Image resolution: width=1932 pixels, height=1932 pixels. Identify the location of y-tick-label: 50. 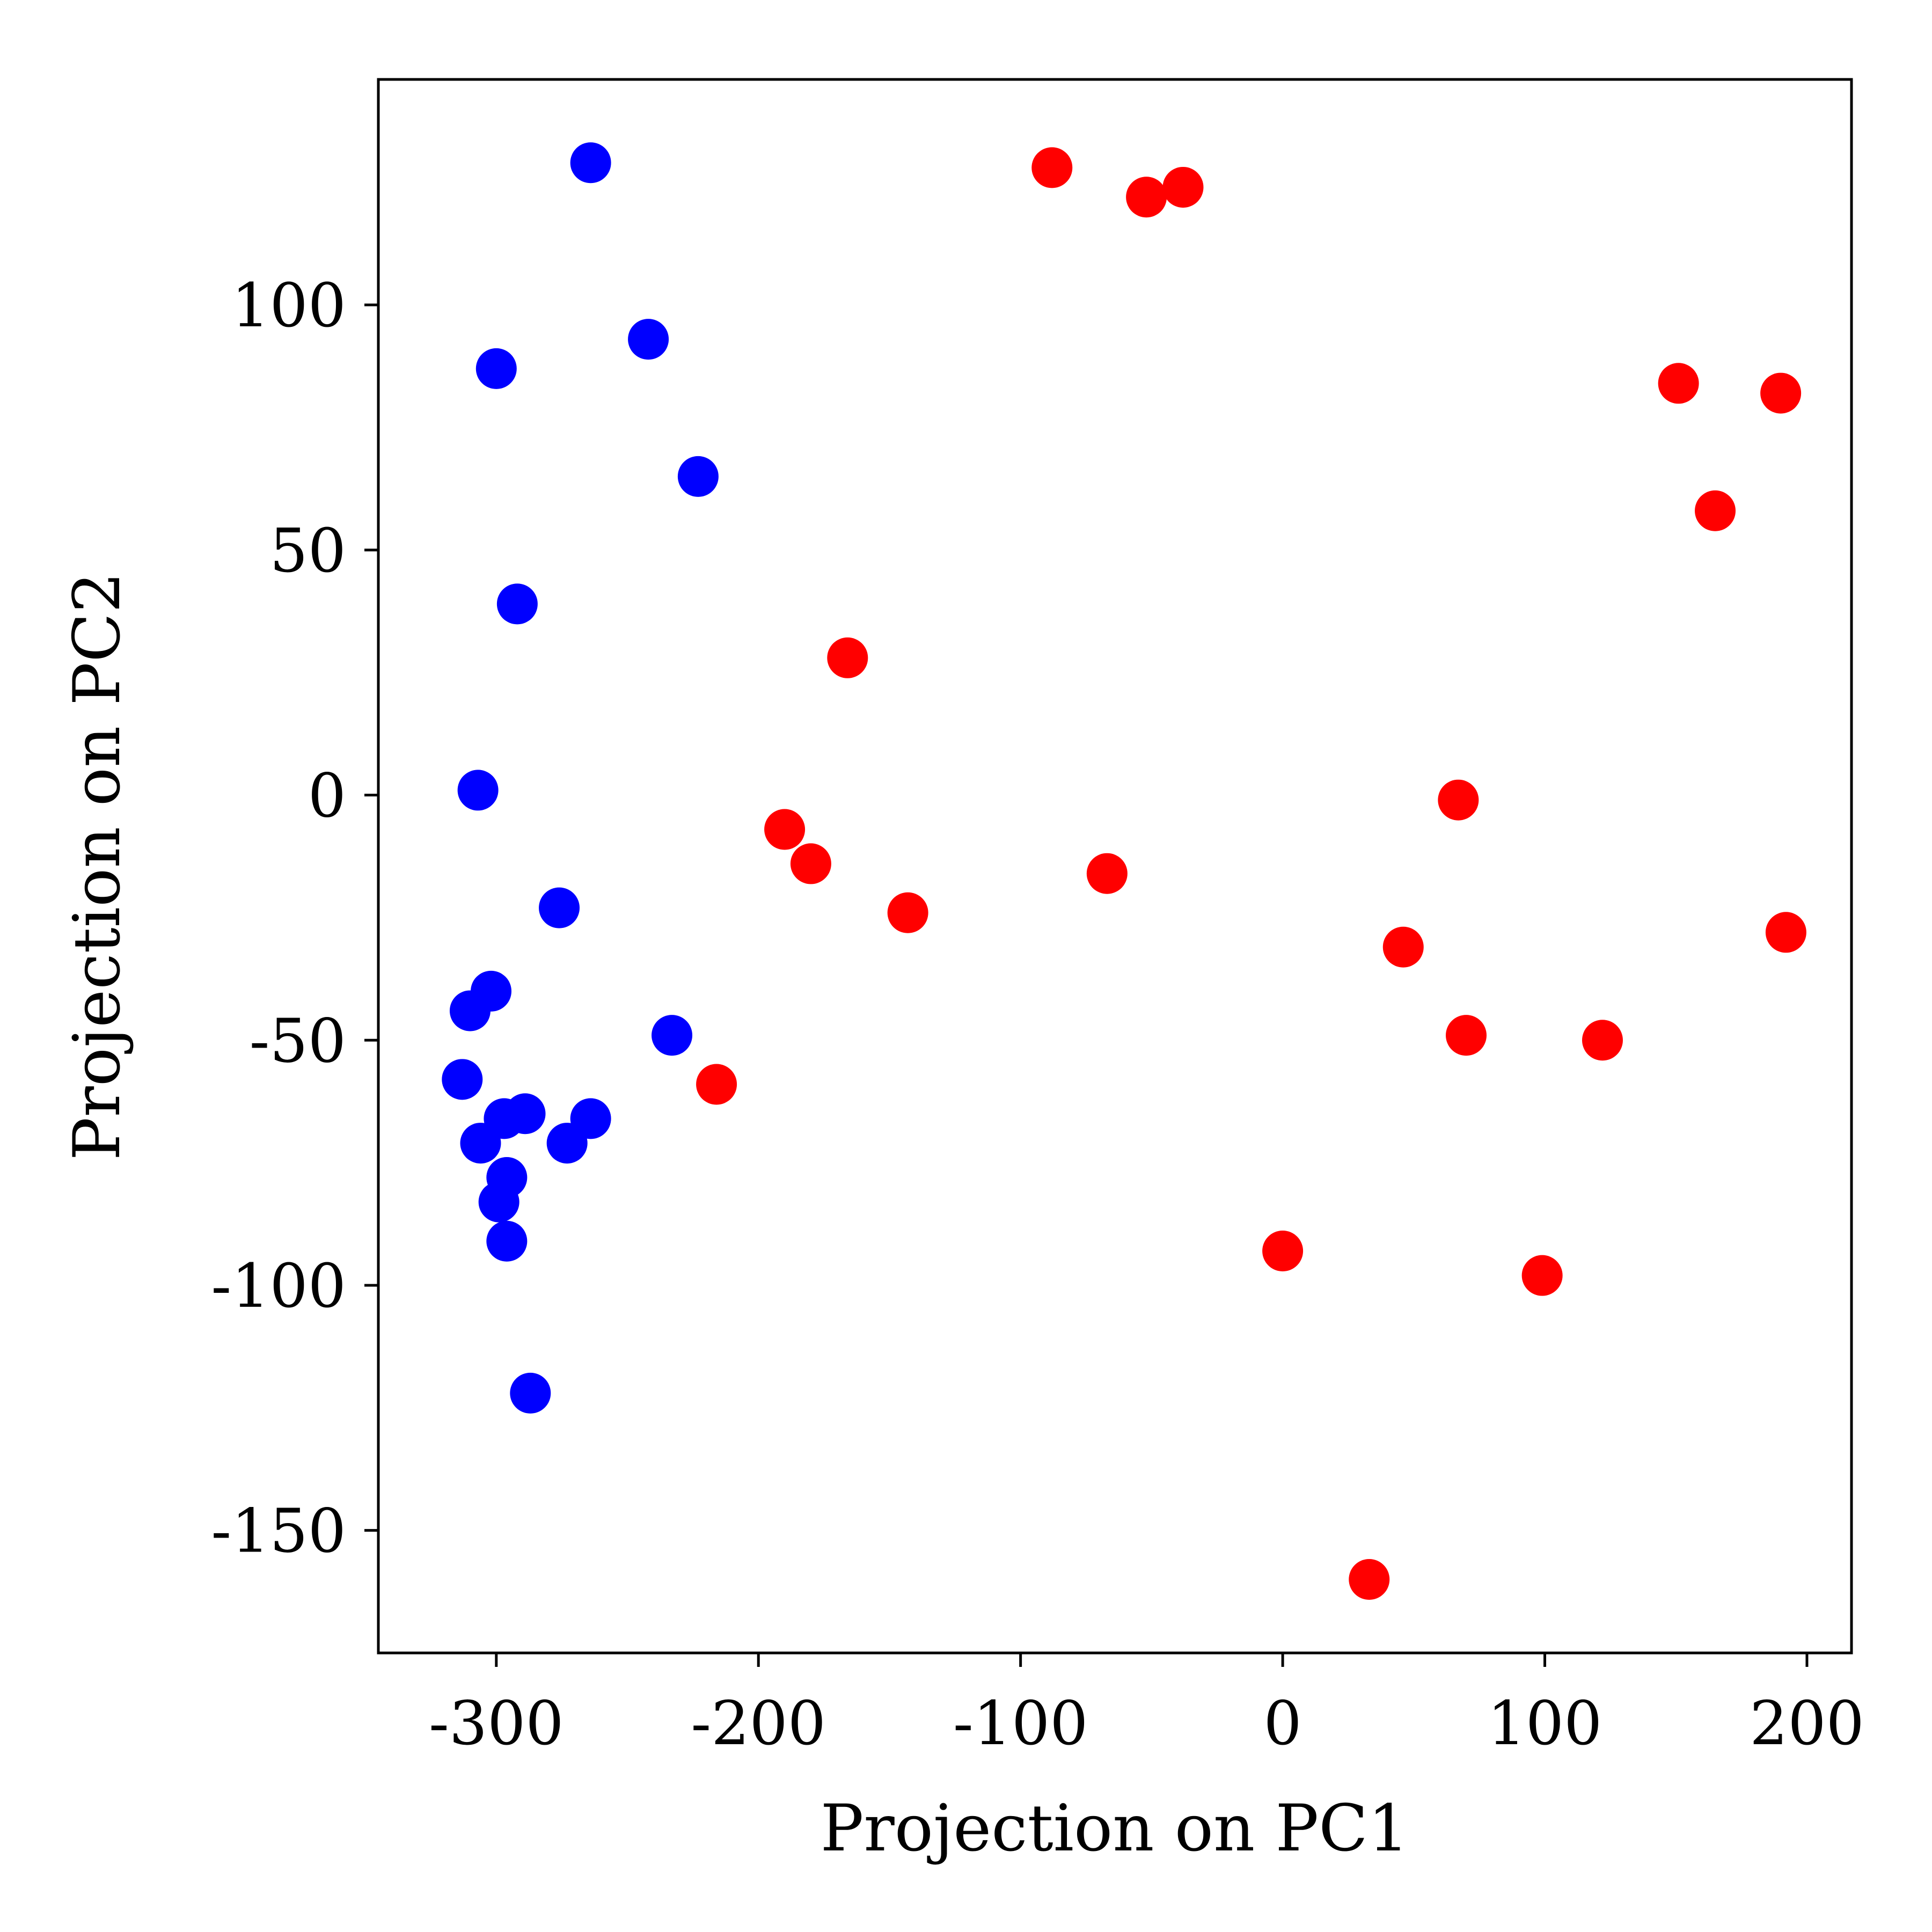
(307, 551).